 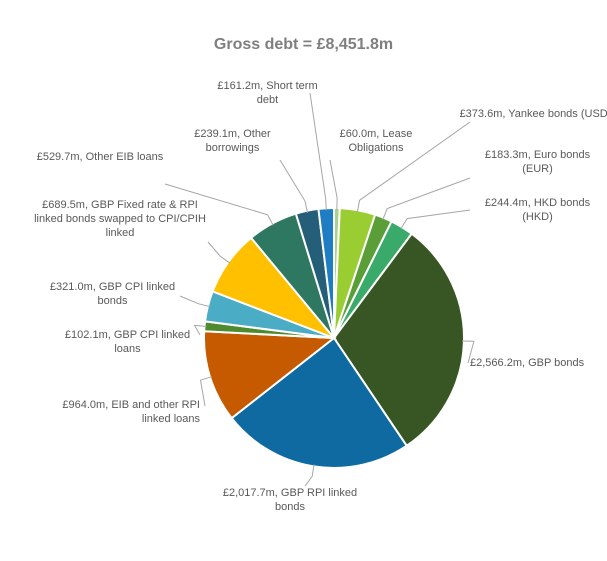 I want to click on data-label: £373.6m, Yankee bonds (USD), so click(x=533, y=114).